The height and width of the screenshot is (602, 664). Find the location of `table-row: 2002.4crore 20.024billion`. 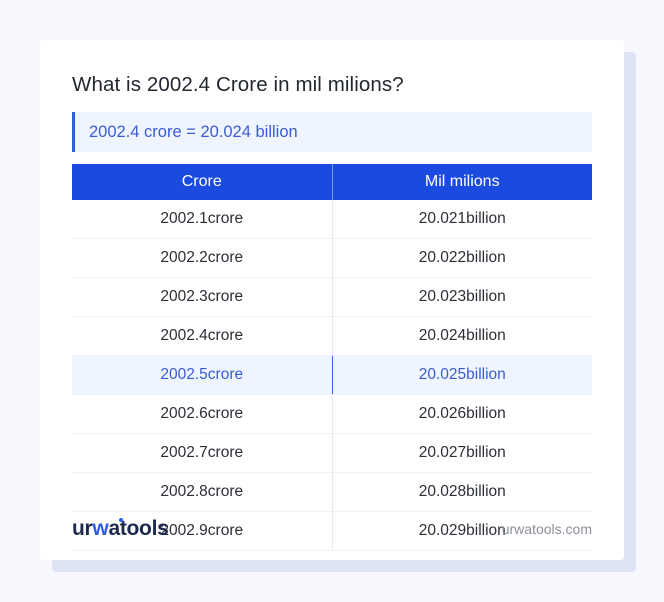

table-row: 2002.4crore 20.024billion is located at coordinates (332, 336).